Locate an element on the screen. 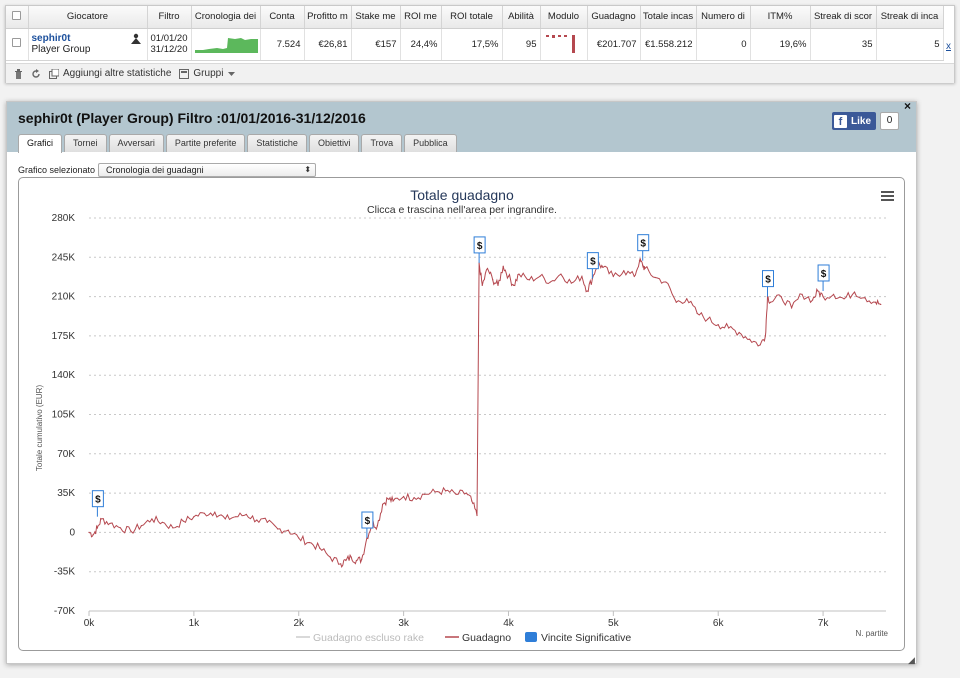 The width and height of the screenshot is (960, 678). header-form: Modulo is located at coordinates (564, 17).